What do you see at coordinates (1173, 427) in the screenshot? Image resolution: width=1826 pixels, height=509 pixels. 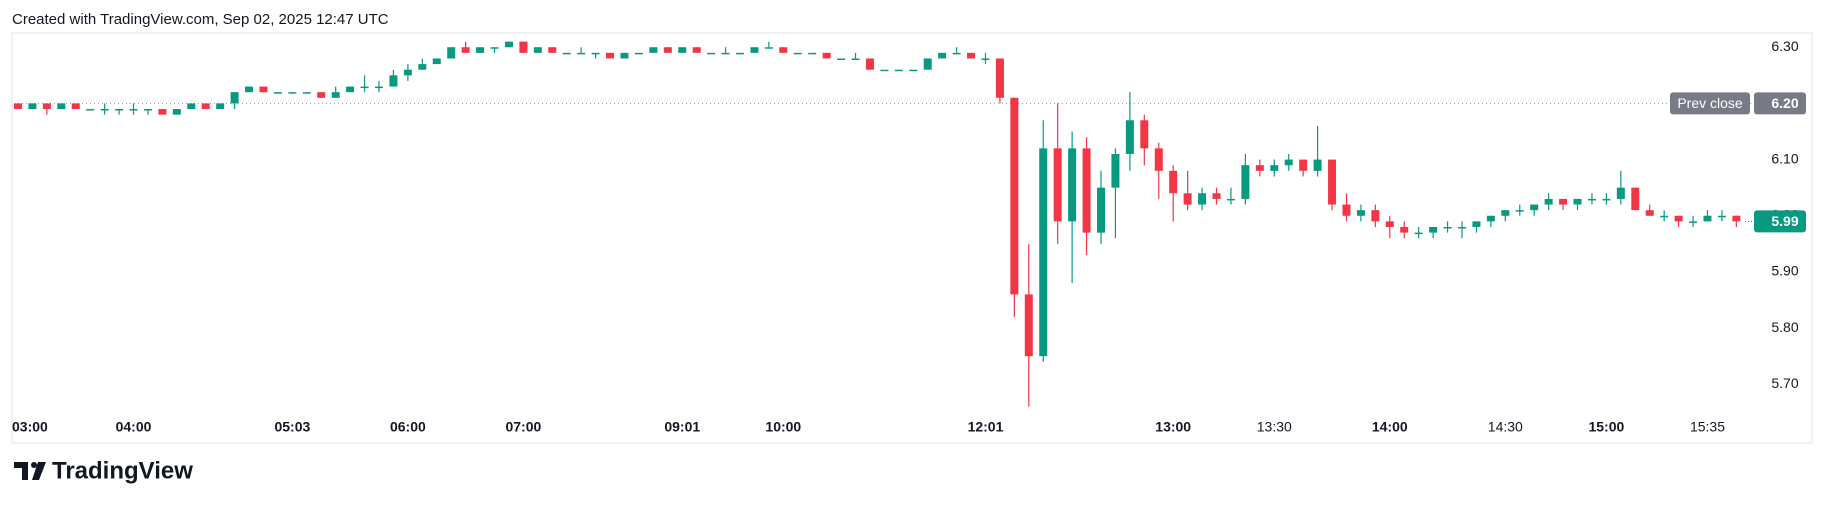 I see `x-tick-label: 13:00` at bounding box center [1173, 427].